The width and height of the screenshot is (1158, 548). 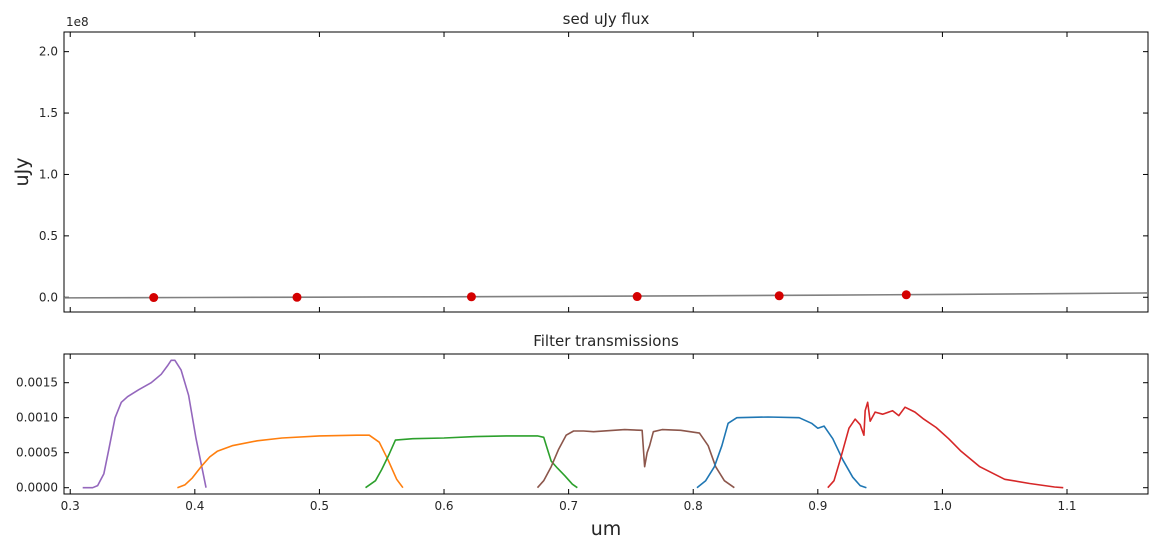 I want to click on x-tick-label: 0.8, so click(x=693, y=506).